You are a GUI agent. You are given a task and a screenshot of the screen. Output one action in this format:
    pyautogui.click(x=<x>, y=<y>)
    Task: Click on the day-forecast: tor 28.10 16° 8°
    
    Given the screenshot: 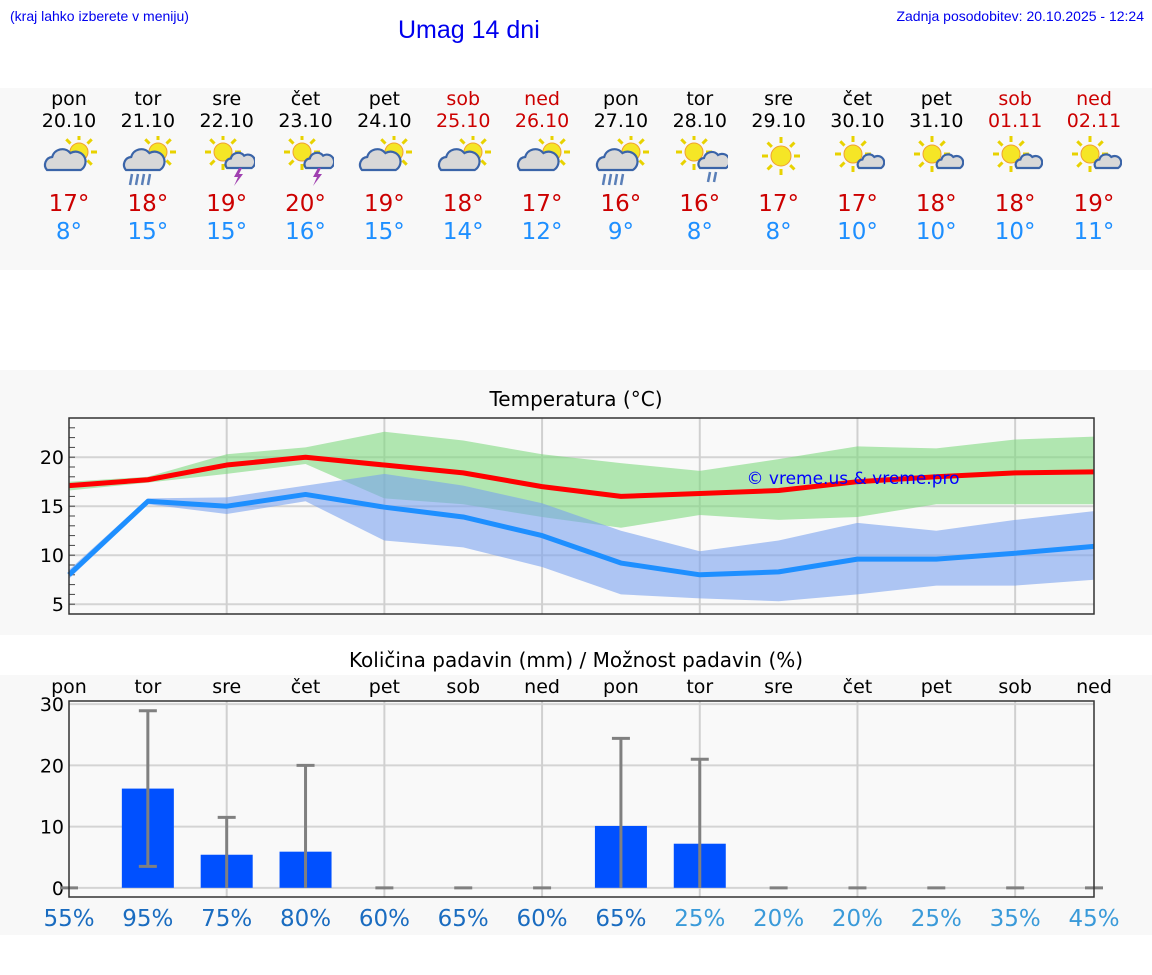 What is the action you would take?
    pyautogui.click(x=700, y=167)
    